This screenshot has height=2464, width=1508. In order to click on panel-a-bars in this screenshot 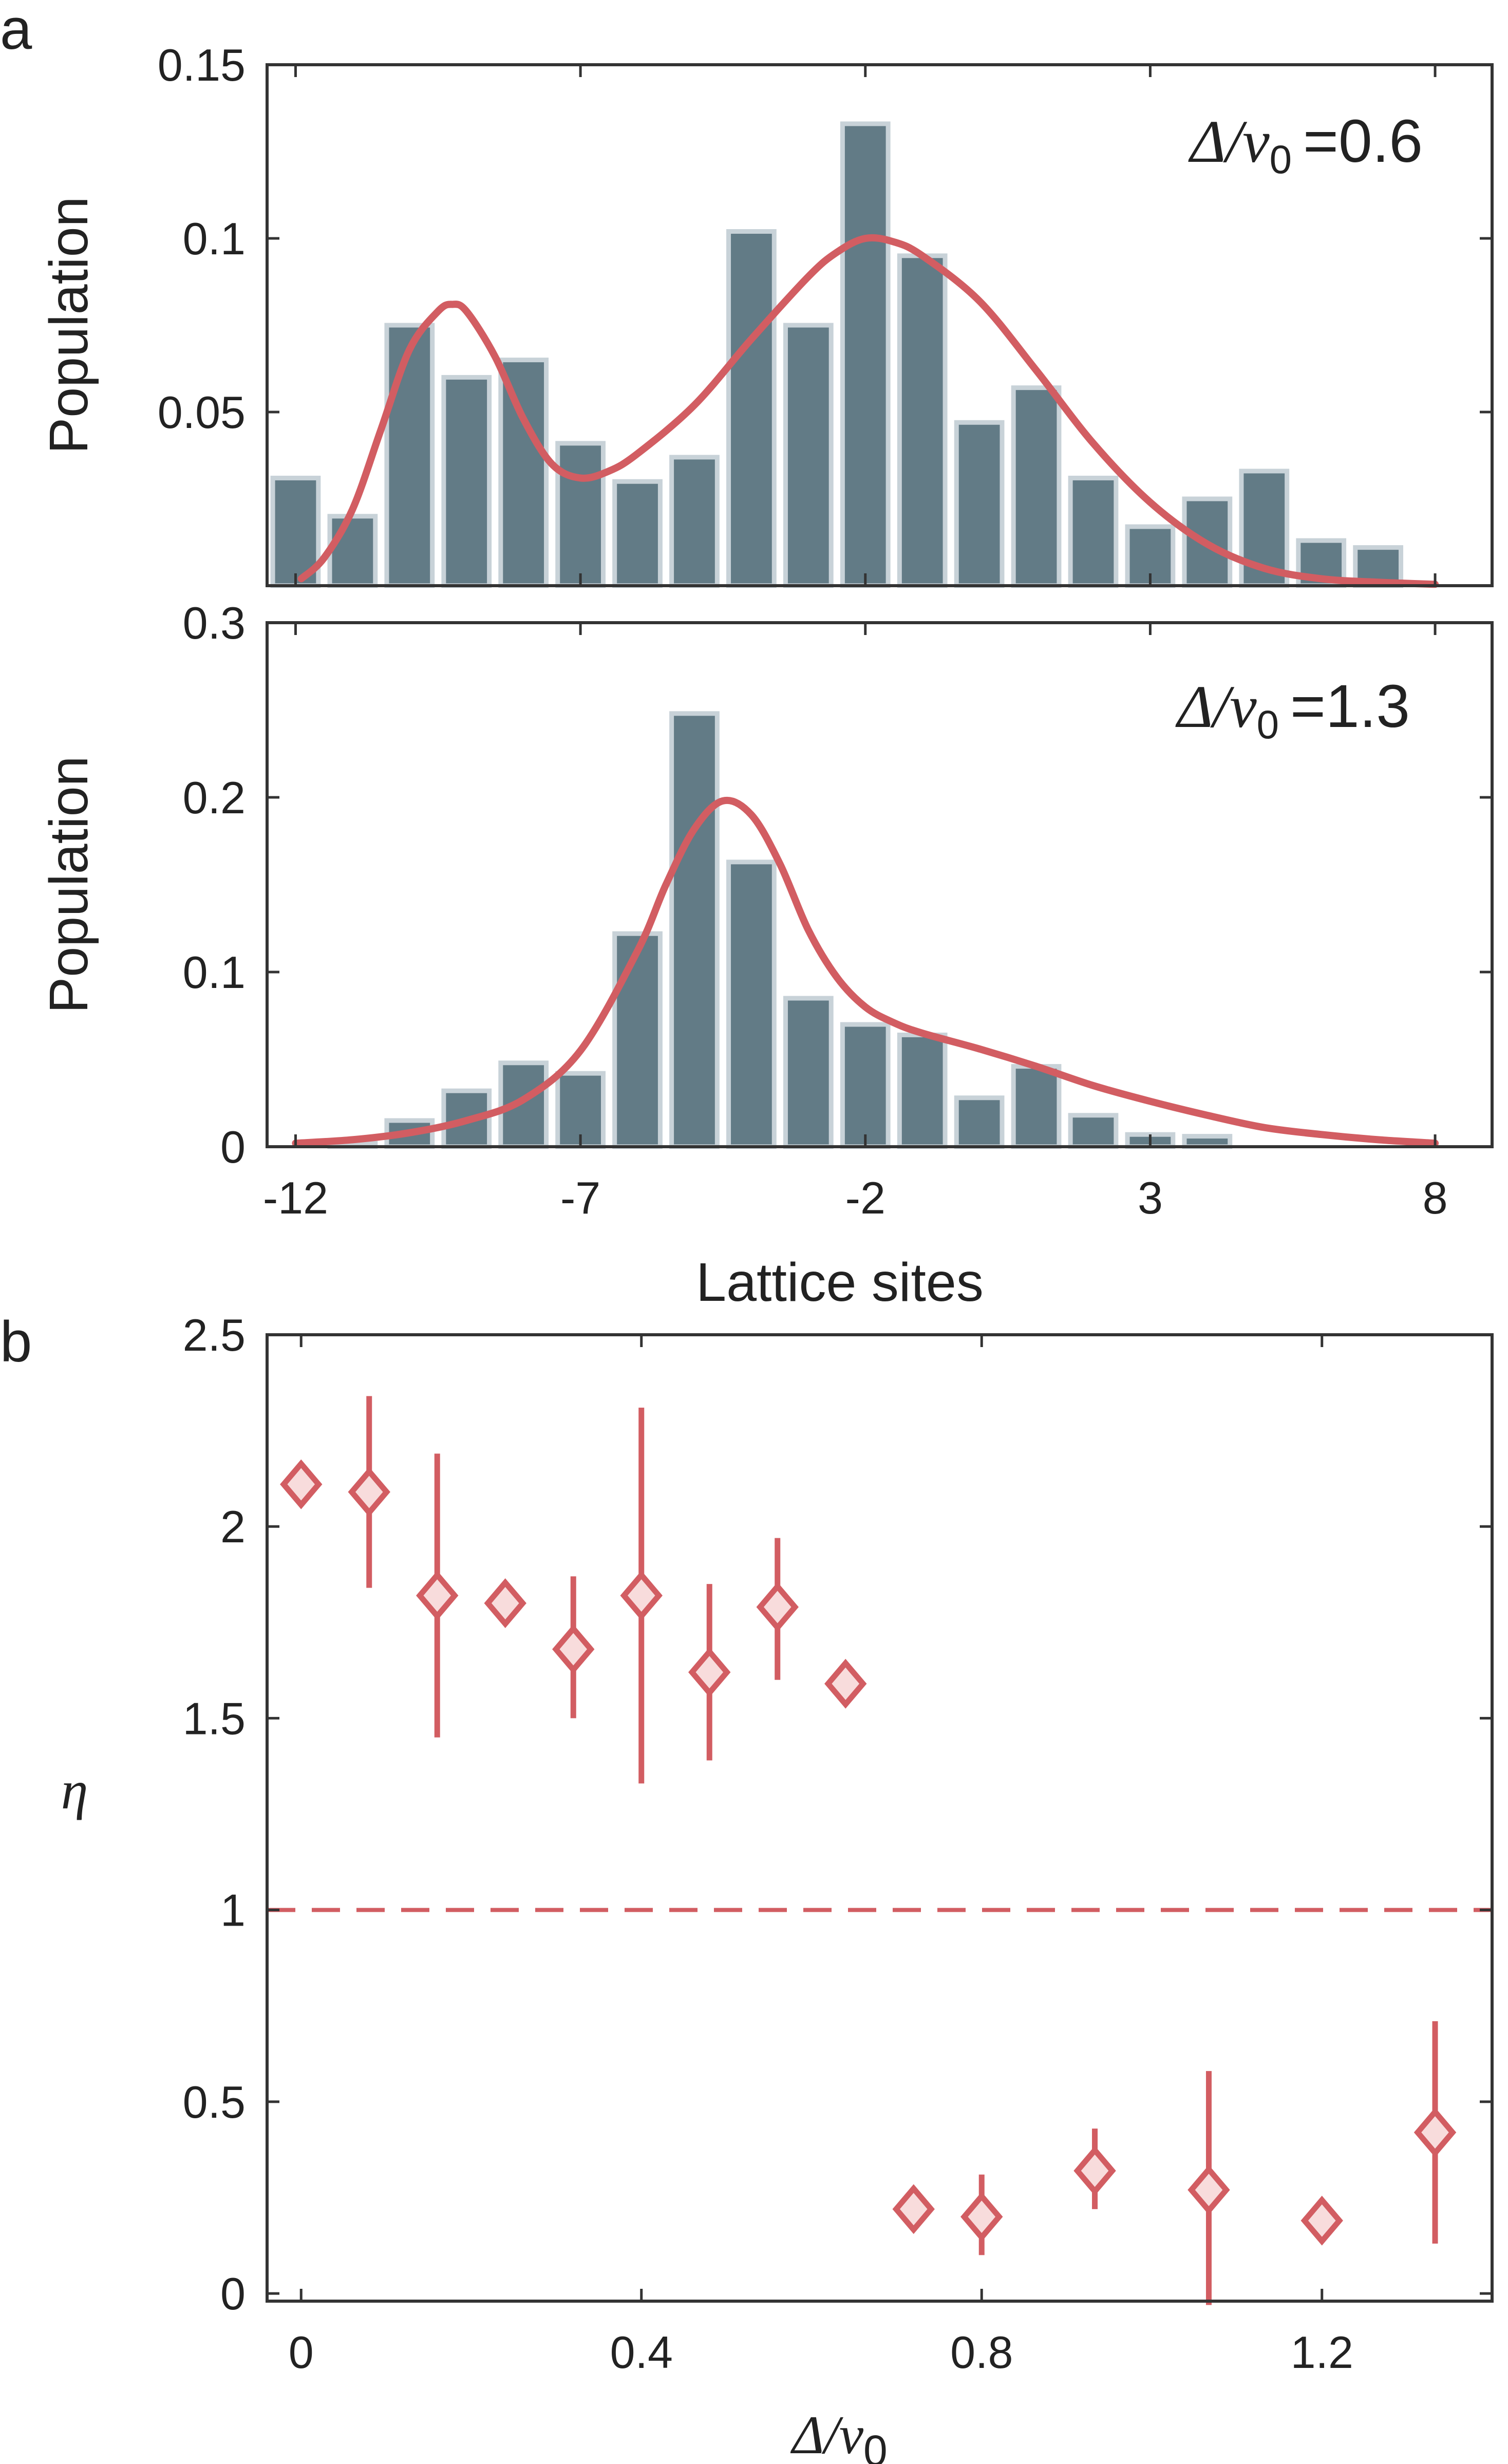, I will do `click(837, 354)`.